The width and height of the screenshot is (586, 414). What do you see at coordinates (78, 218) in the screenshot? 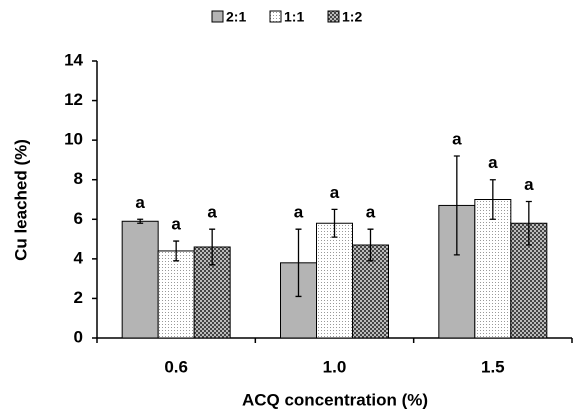
I see `y-tick-label: 6` at bounding box center [78, 218].